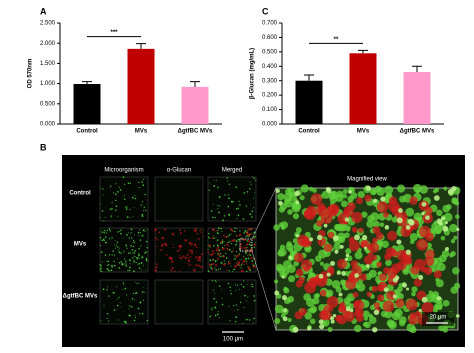  I want to click on y-tick-label: 0.000, so click(48, 125).